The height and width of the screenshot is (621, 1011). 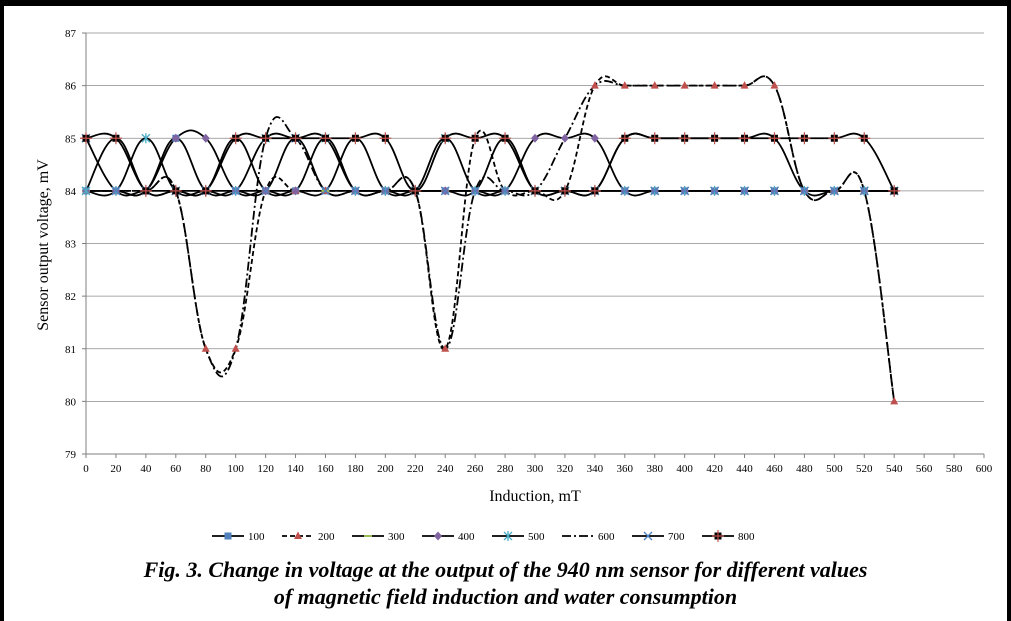 What do you see at coordinates (75, 244) in the screenshot?
I see `y-tick-labels: 79 80 81 82 83 84 85 86 87` at bounding box center [75, 244].